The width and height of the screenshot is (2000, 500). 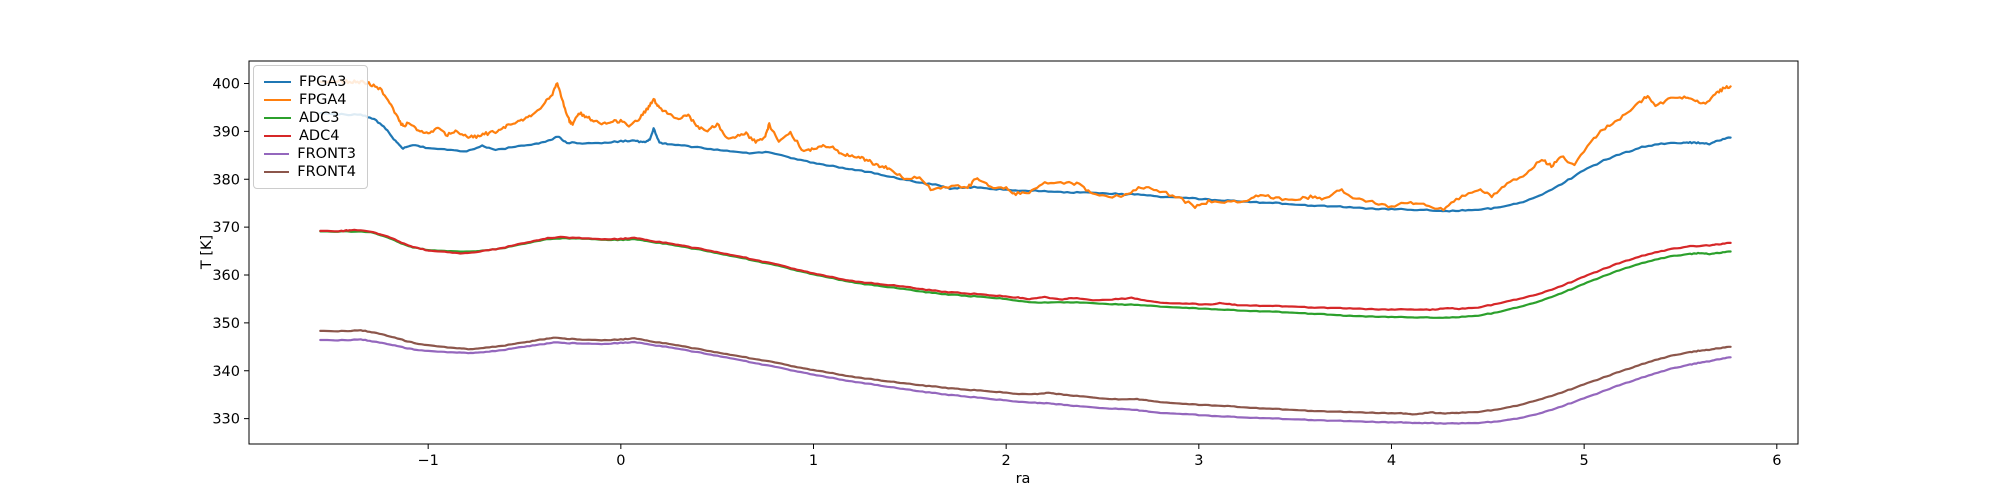 I want to click on y-tick-label: 340, so click(x=226, y=372).